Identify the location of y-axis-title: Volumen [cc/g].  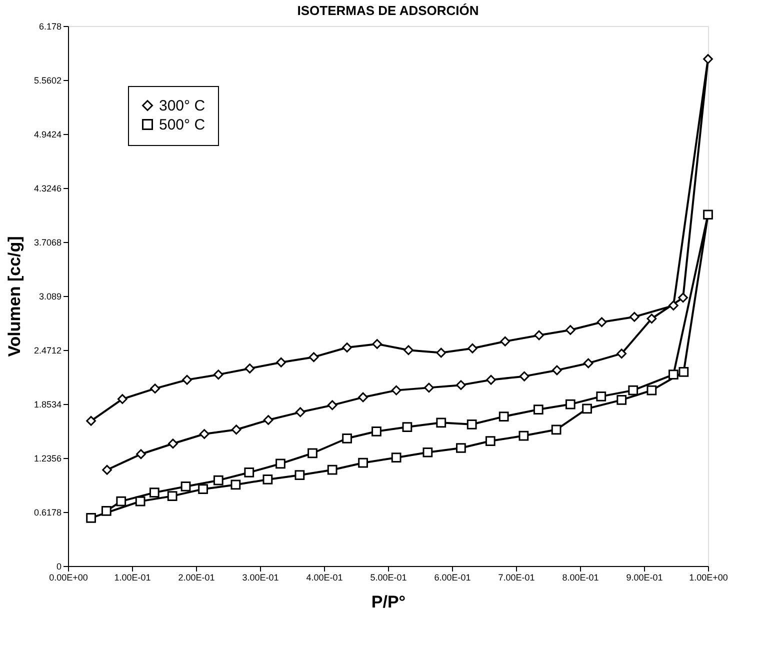
(14, 296).